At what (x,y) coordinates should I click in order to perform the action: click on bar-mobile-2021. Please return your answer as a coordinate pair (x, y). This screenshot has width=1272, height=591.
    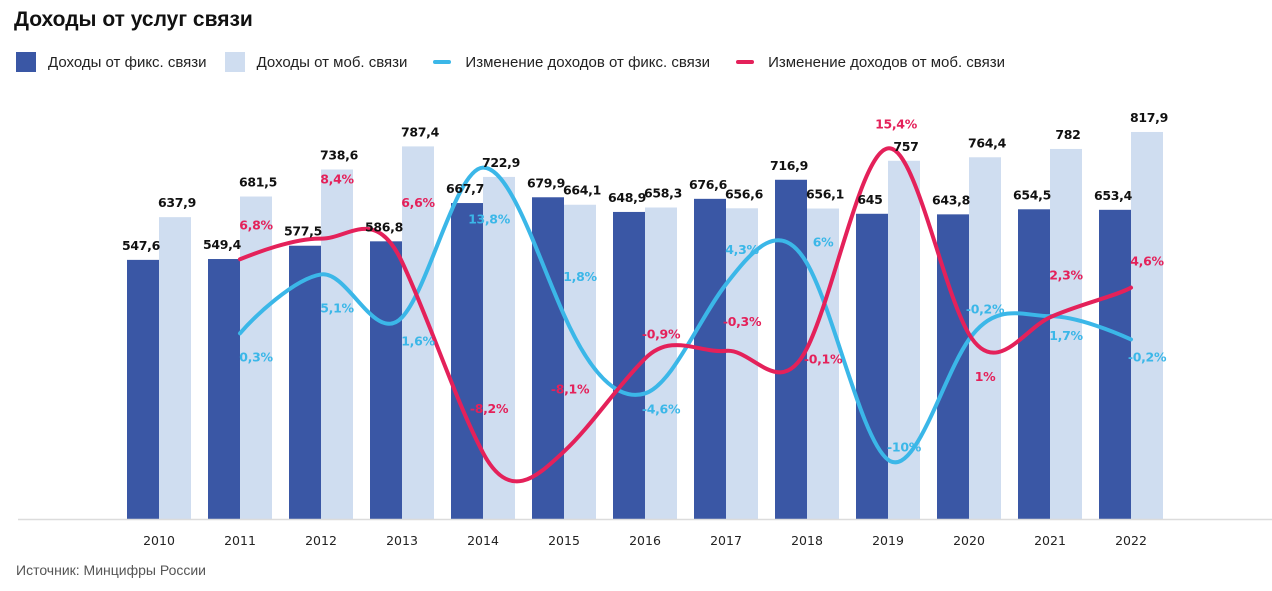
    Looking at the image, I should click on (1066, 334).